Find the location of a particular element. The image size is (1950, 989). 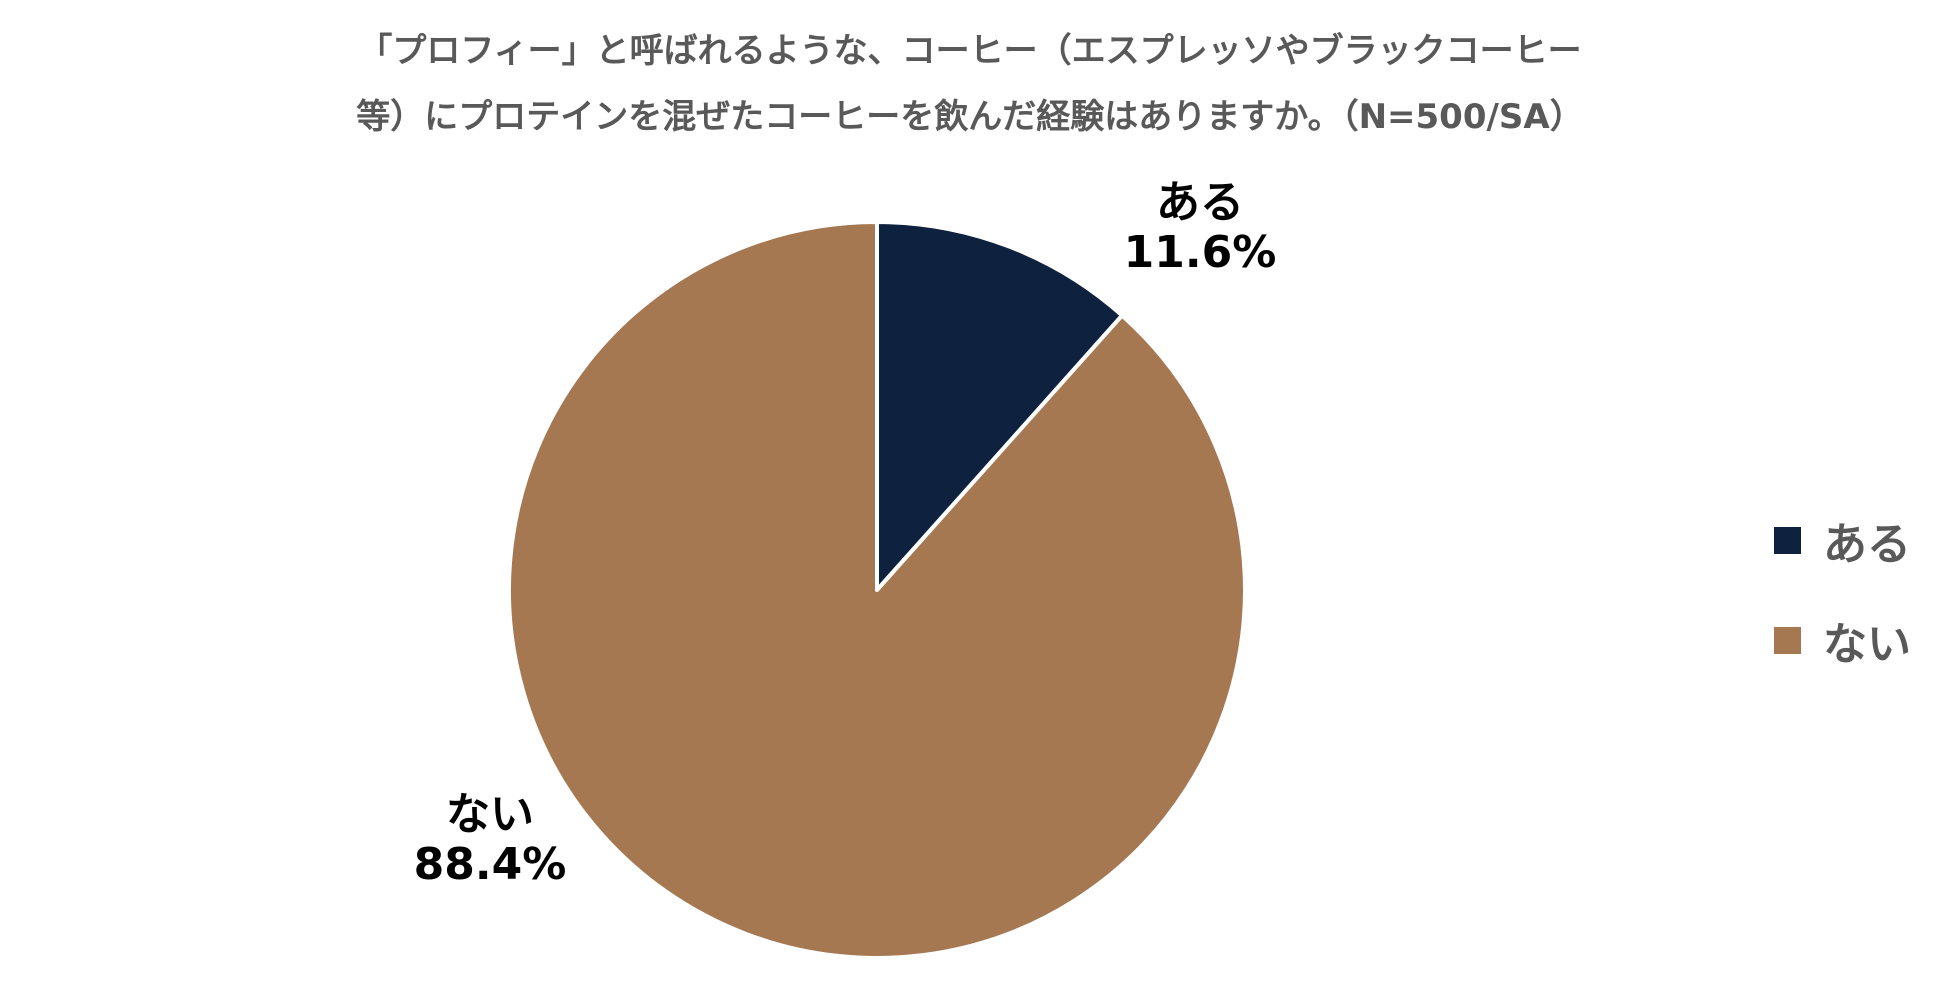

legend-swatch-aru is located at coordinates (1787, 540).